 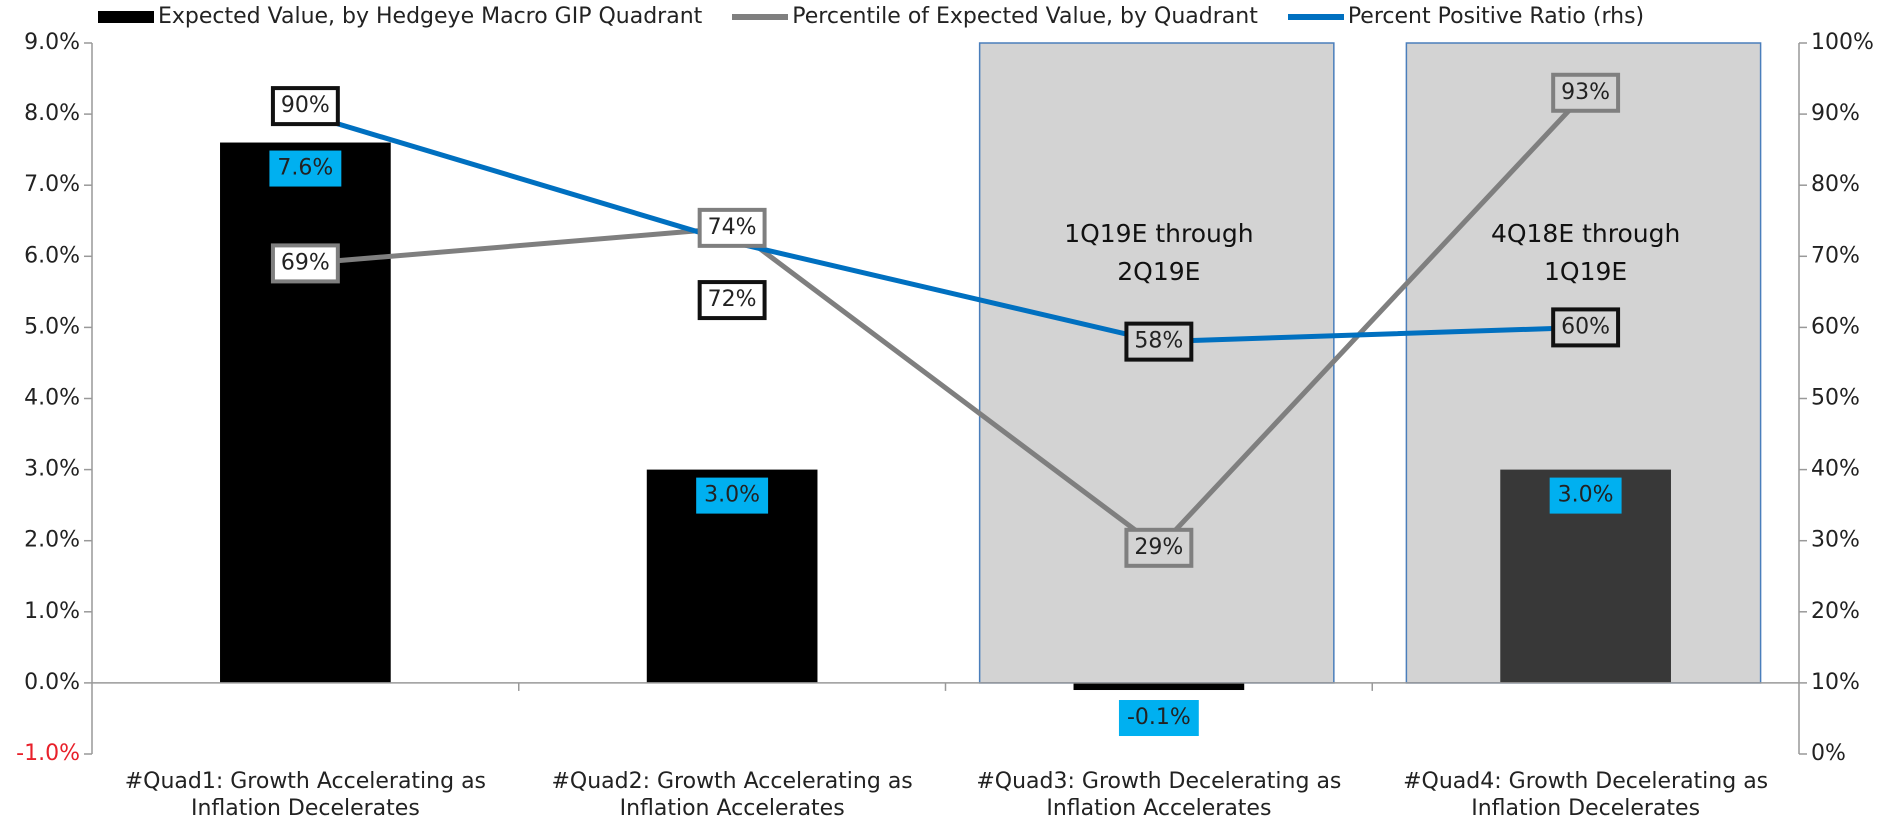 I want to click on y2-tick-label: 70%, so click(x=1835, y=255).